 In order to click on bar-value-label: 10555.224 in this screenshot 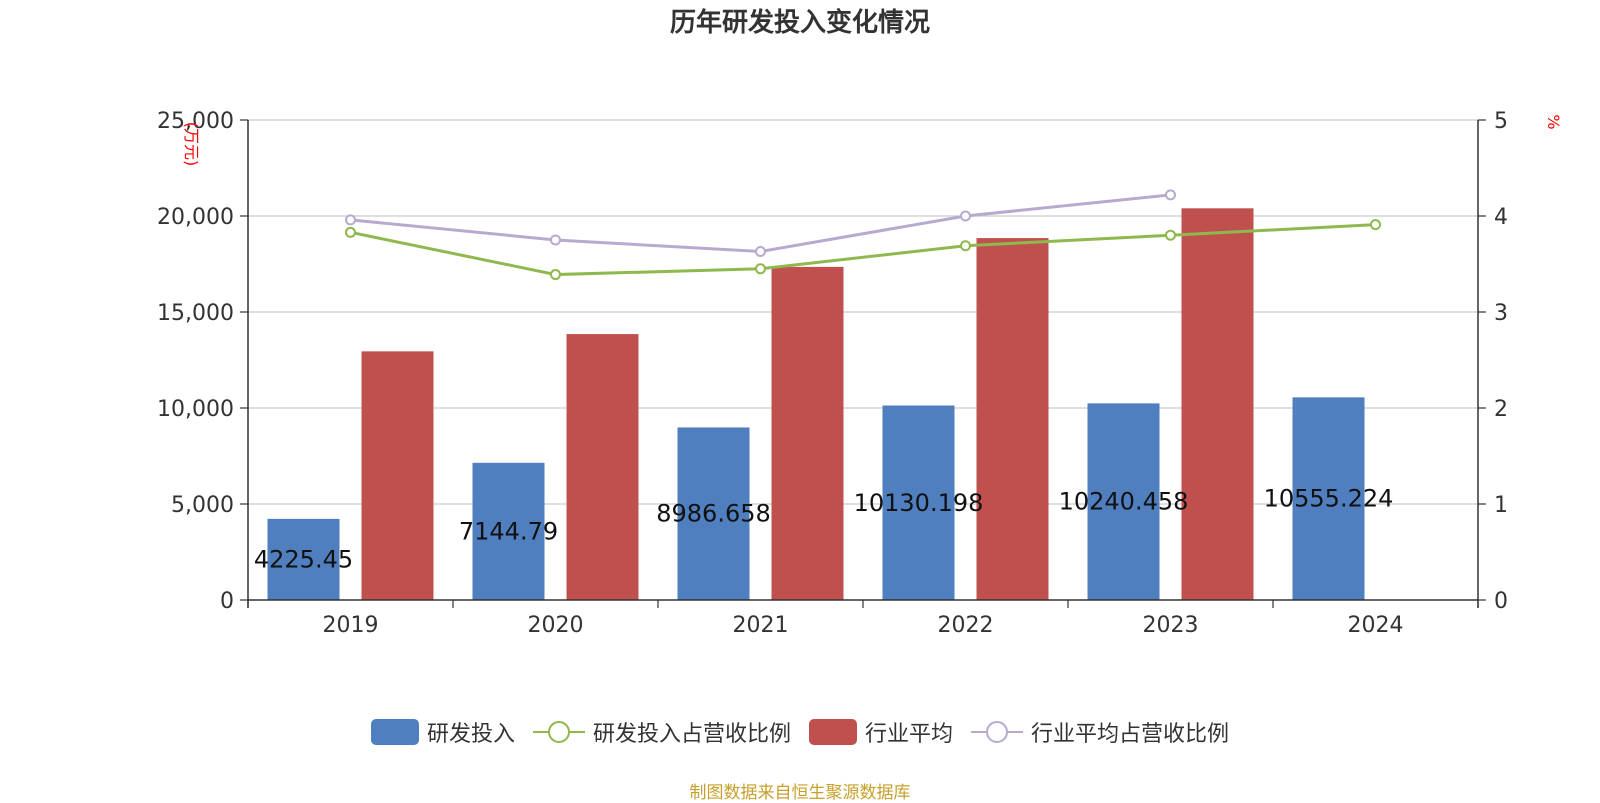, I will do `click(1329, 499)`.